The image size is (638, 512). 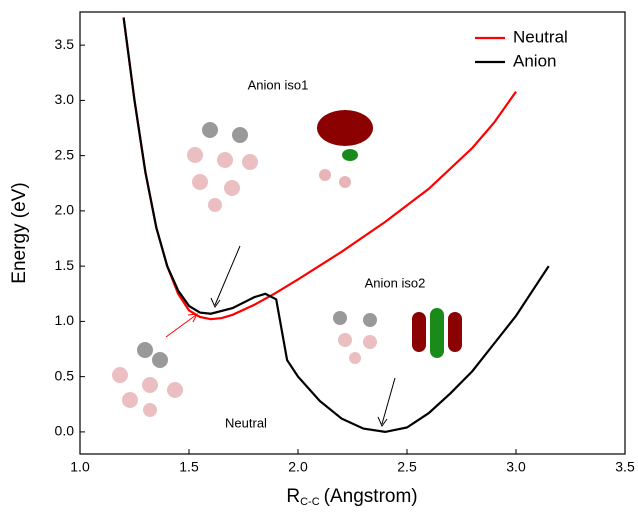 What do you see at coordinates (310, 502) in the screenshot?
I see `x-axis-label-sub: C-C` at bounding box center [310, 502].